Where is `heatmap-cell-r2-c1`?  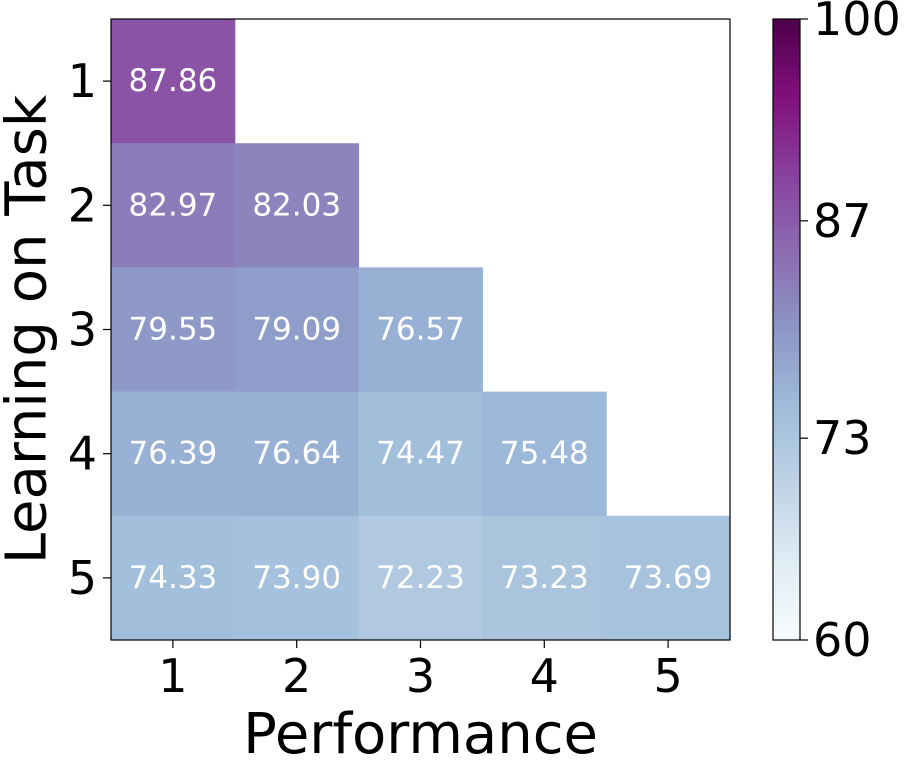
heatmap-cell-r2-c1 is located at coordinates (173, 205).